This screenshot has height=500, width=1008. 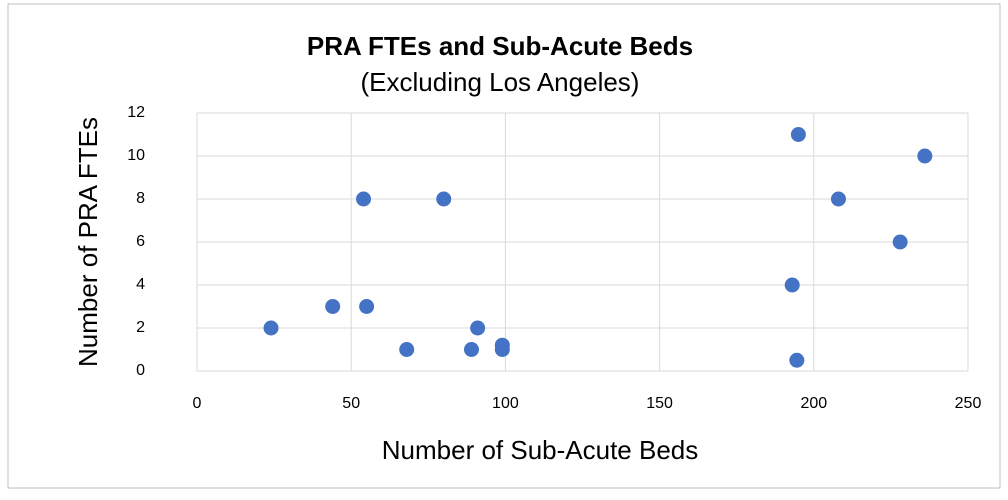 I want to click on y-tick-label: 2, so click(x=140, y=327).